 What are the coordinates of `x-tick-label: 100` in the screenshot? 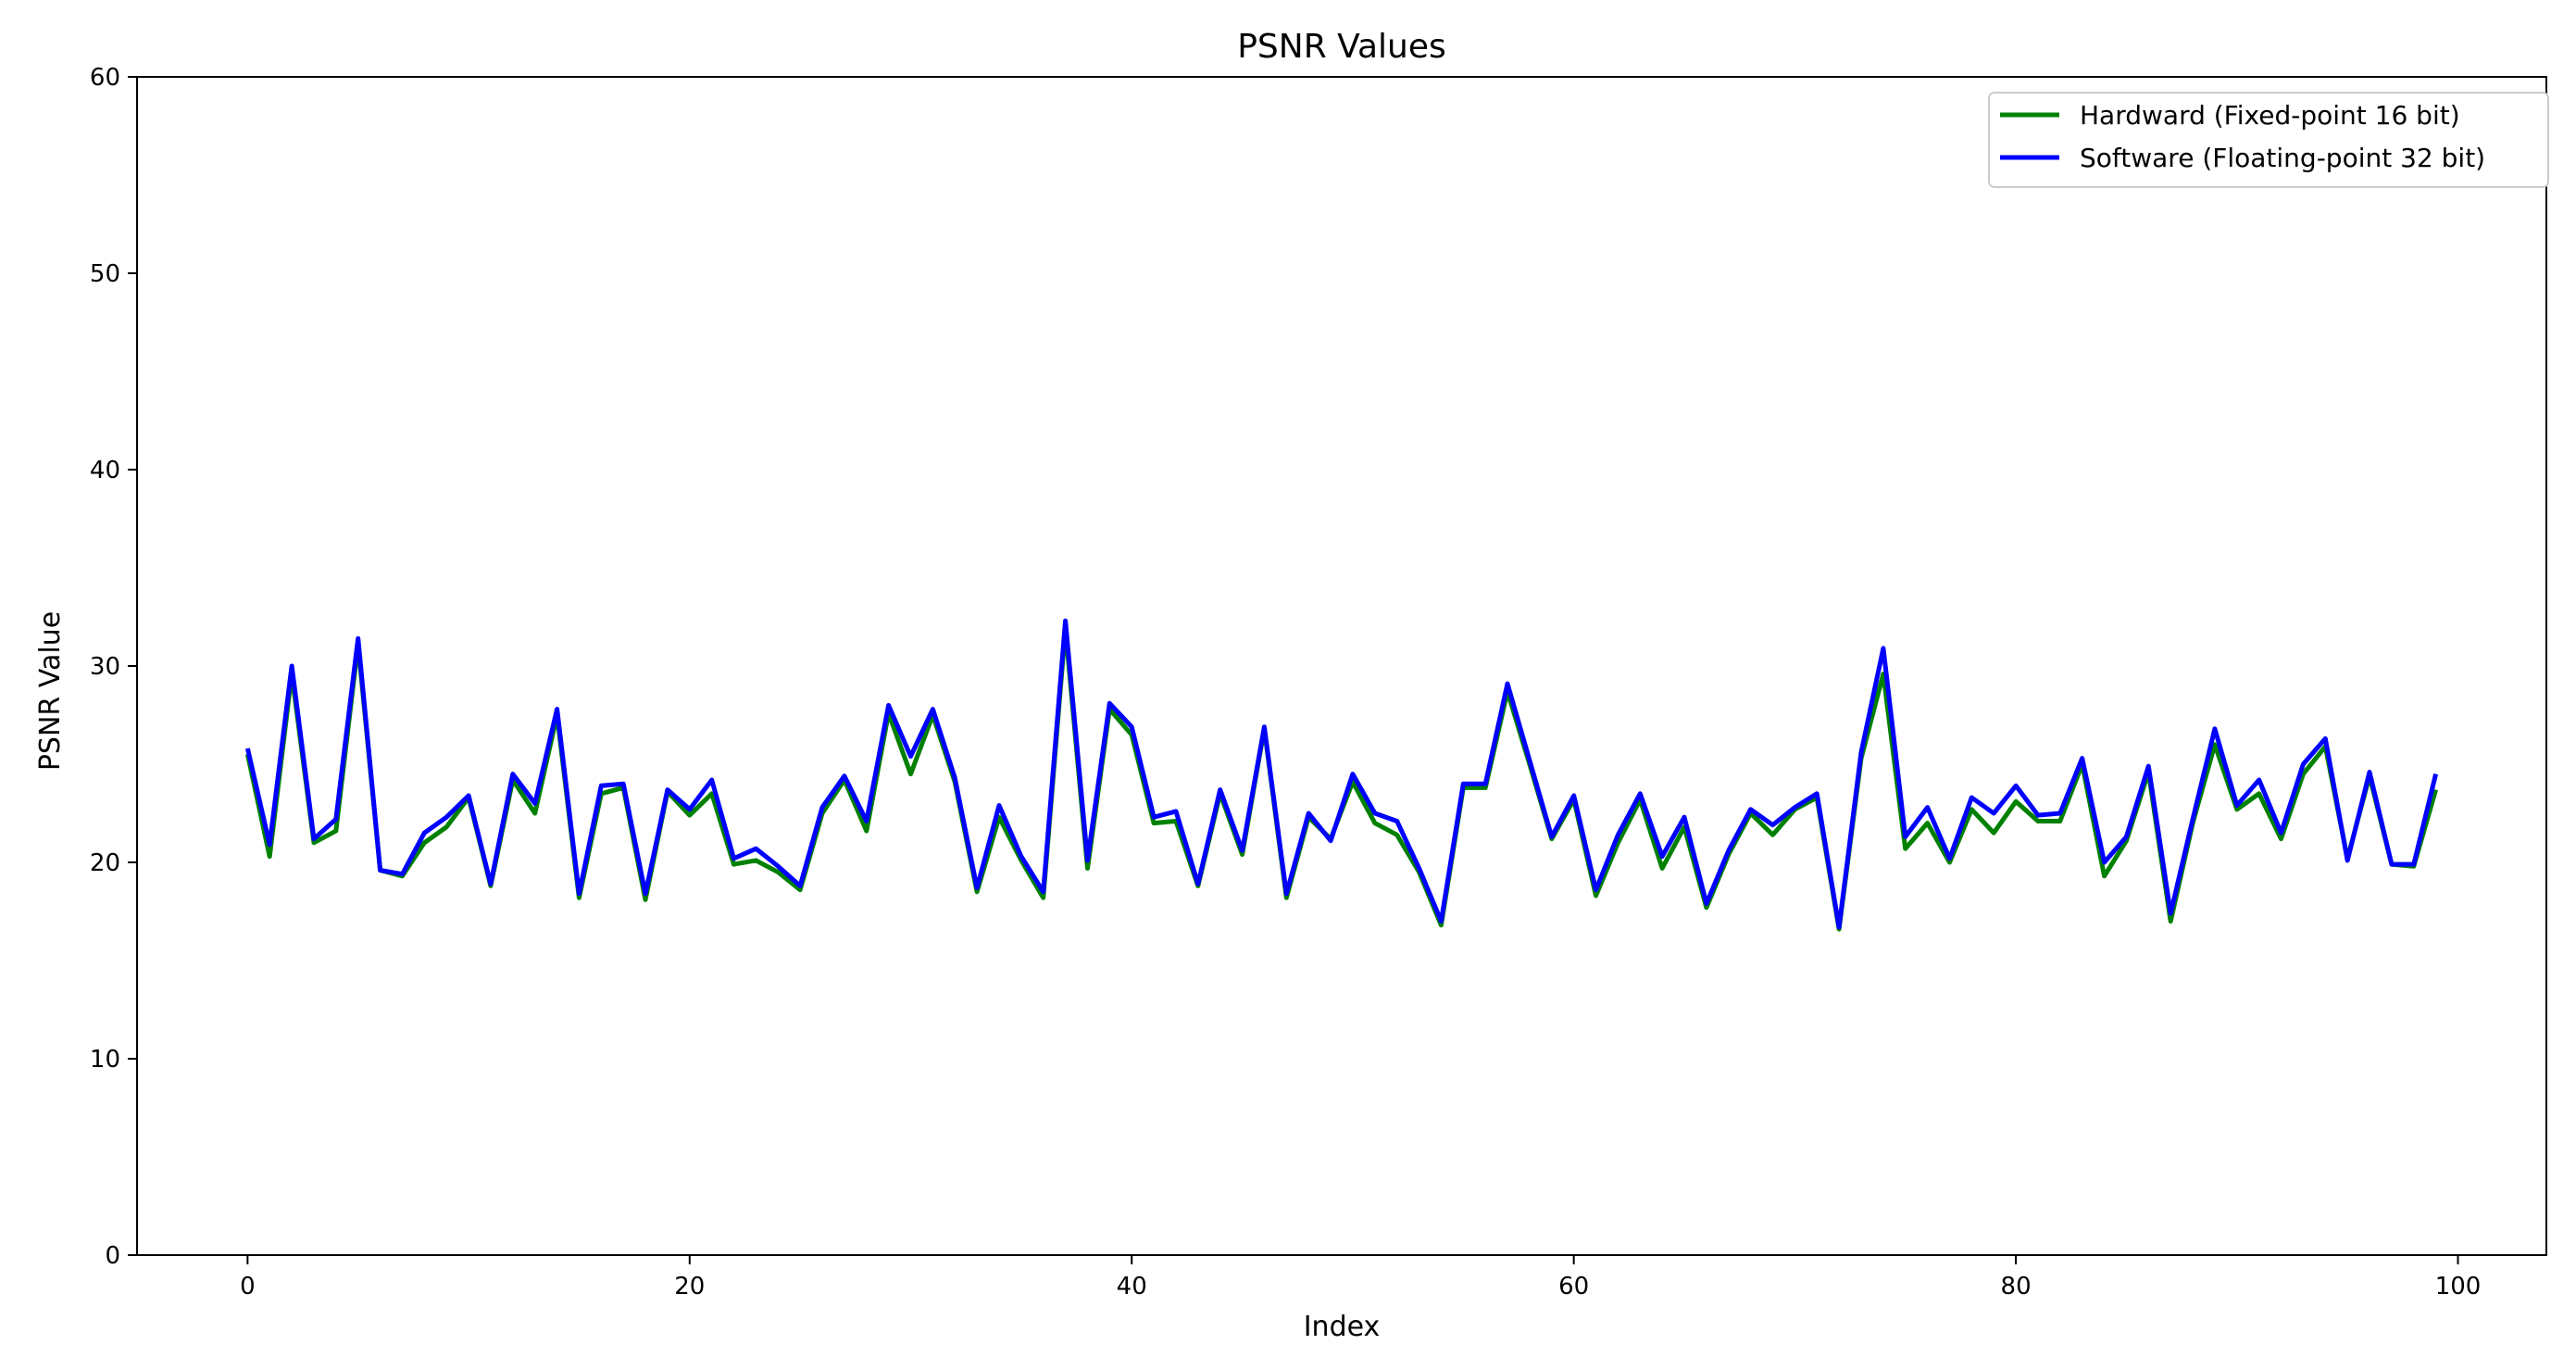 It's located at (2458, 1287).